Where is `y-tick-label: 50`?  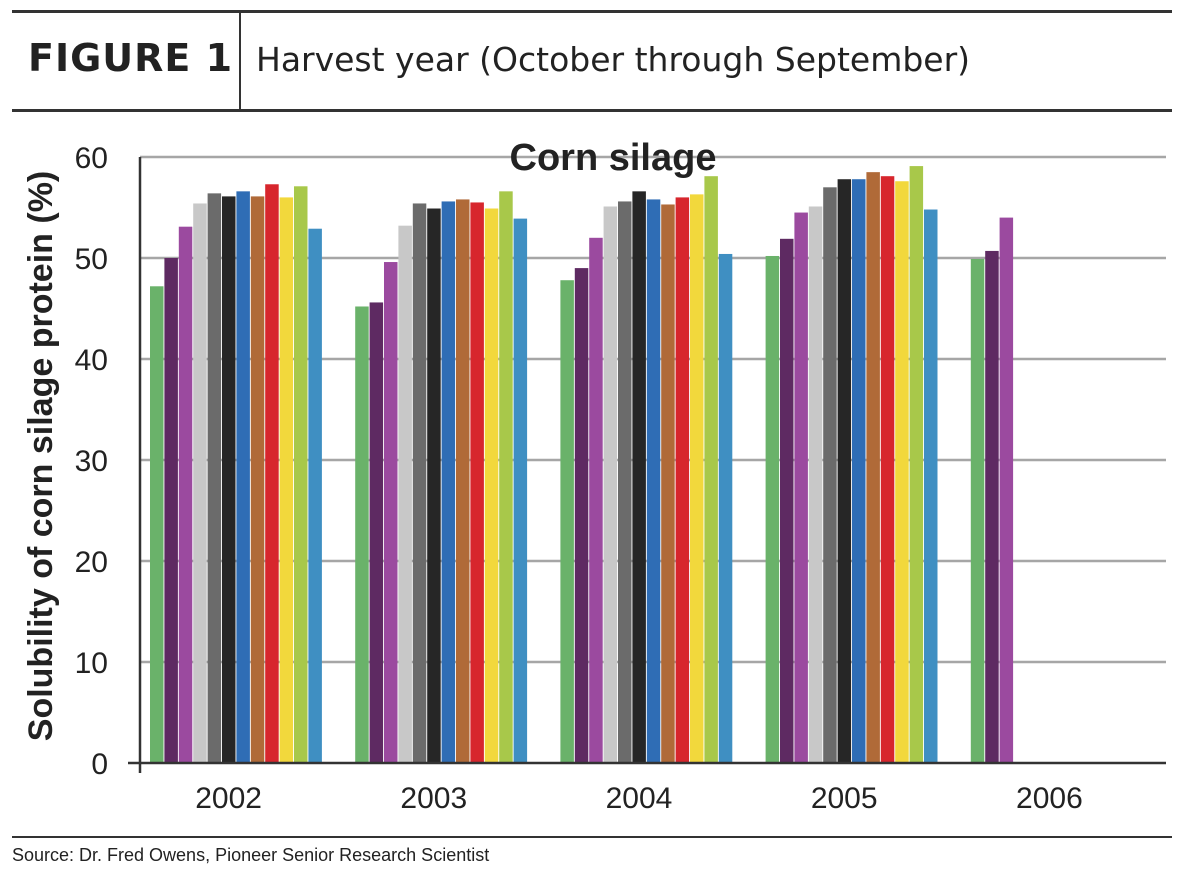
y-tick-label: 50 is located at coordinates (91, 259).